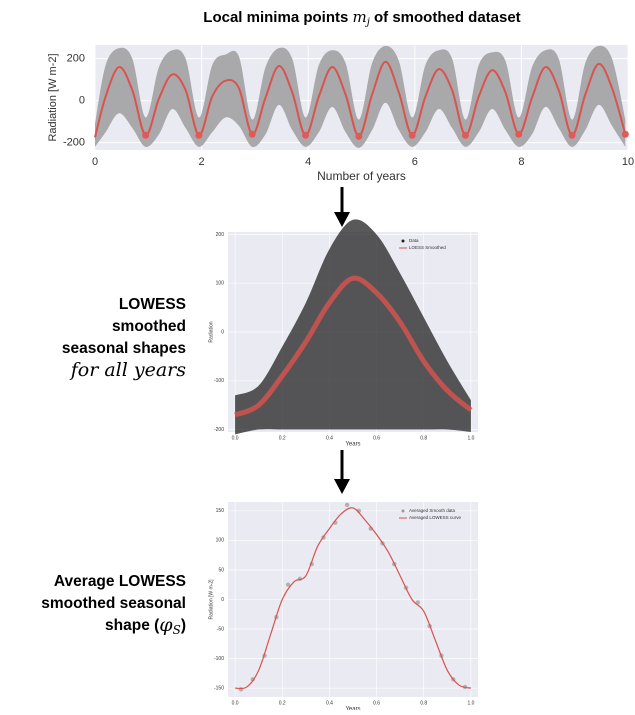 The width and height of the screenshot is (635, 715). I want to click on x-tick-label: 2, so click(202, 162).